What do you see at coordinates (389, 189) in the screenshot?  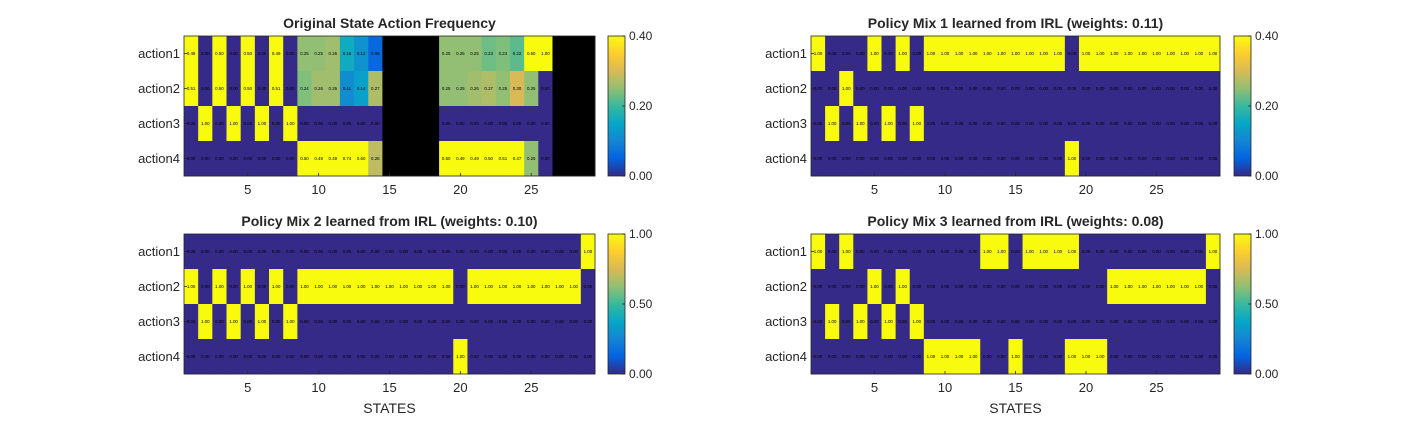 I see `x-tick-label: 15` at bounding box center [389, 189].